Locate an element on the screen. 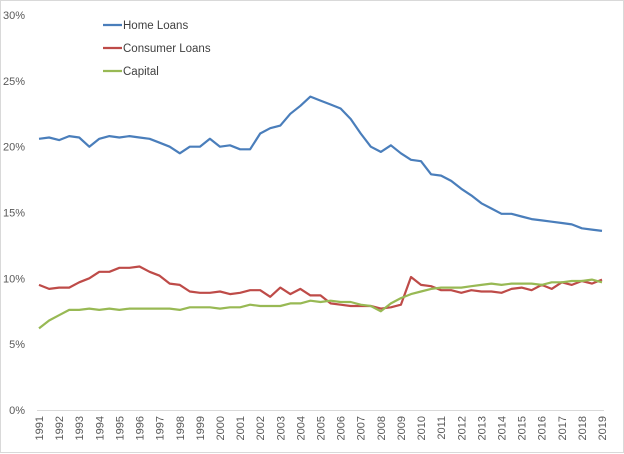 This screenshot has height=454, width=624. x-tick-label: 1999 is located at coordinates (201, 428).